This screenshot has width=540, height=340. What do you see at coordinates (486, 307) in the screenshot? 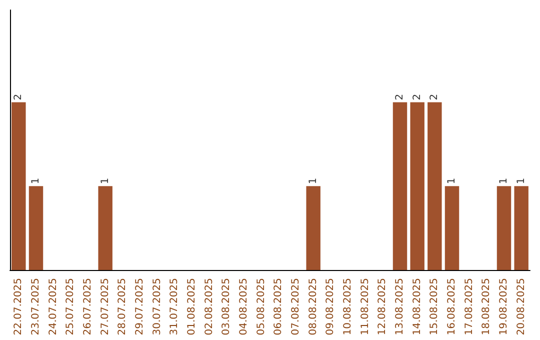
I see `x-tick-label: 18.08.2025` at bounding box center [486, 307].